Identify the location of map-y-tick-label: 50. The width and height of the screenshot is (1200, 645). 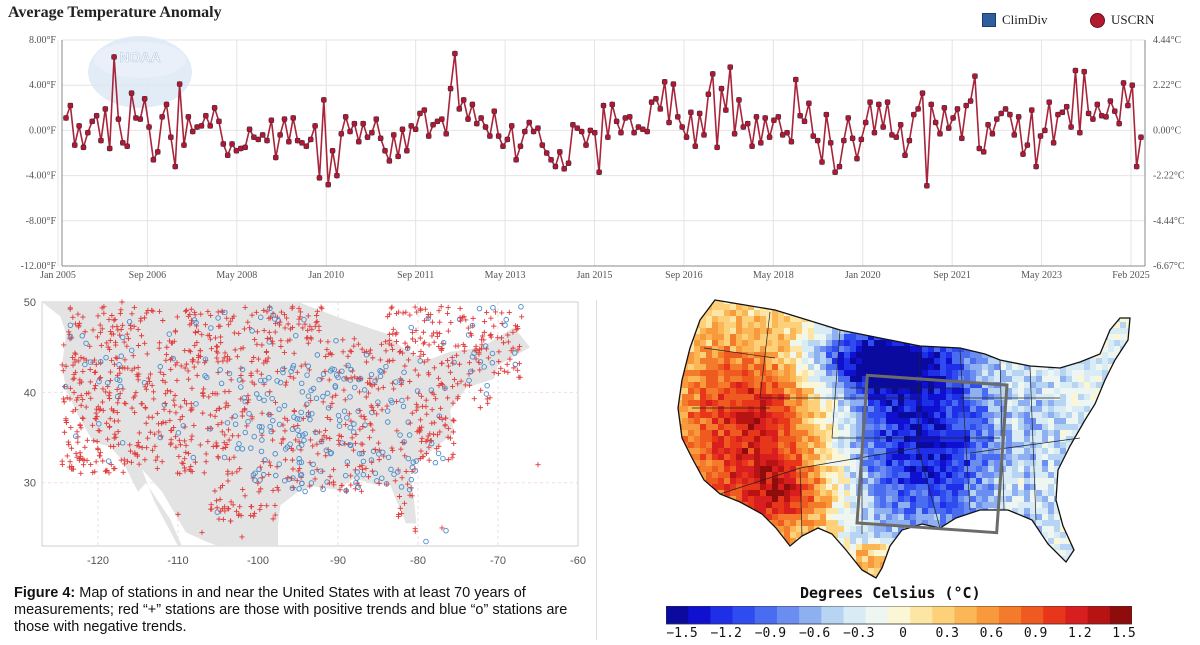
(30, 303).